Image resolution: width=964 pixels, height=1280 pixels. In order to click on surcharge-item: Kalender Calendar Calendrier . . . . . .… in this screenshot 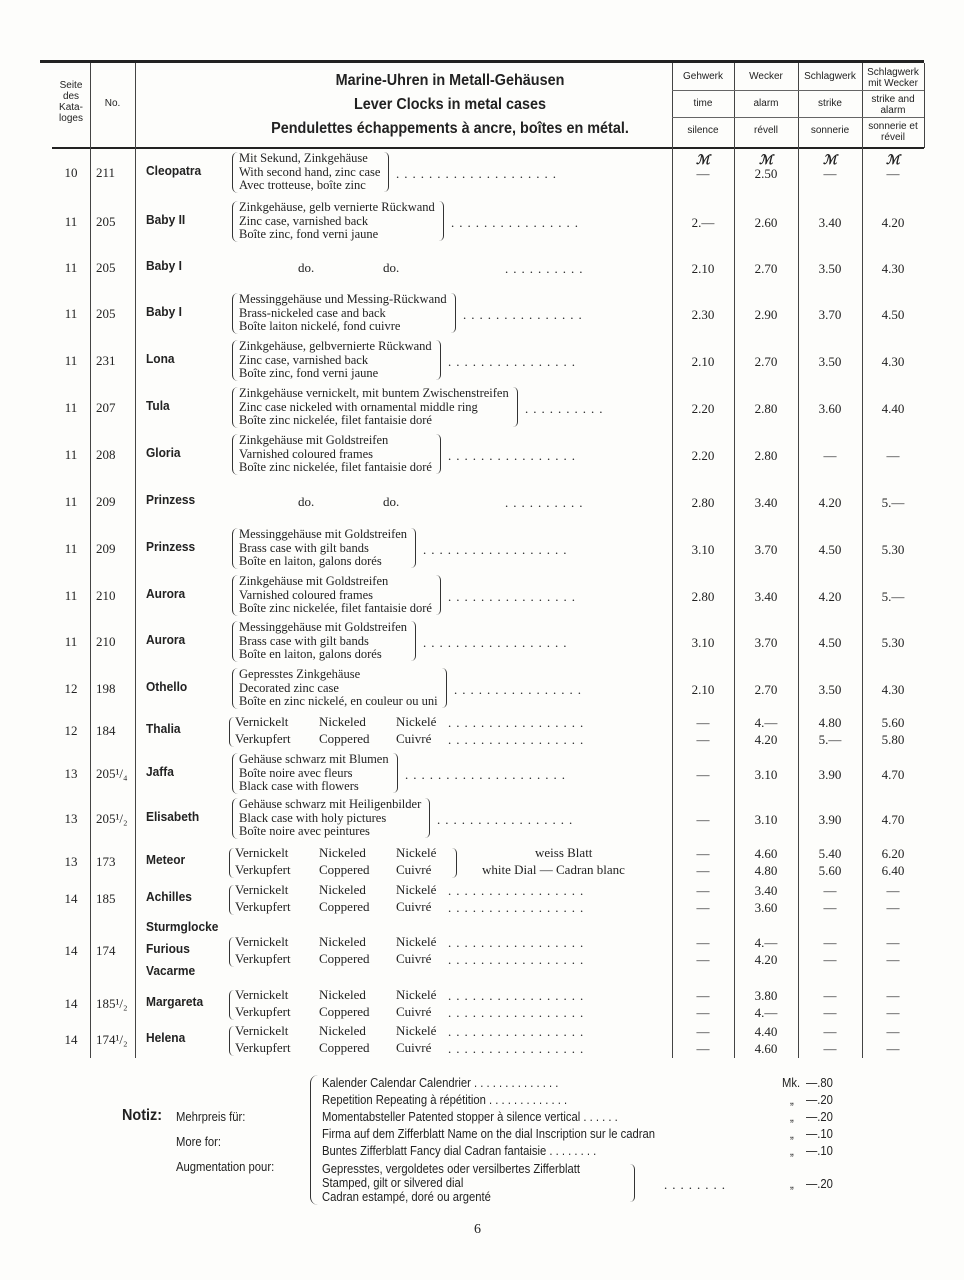, I will do `click(440, 1083)`.